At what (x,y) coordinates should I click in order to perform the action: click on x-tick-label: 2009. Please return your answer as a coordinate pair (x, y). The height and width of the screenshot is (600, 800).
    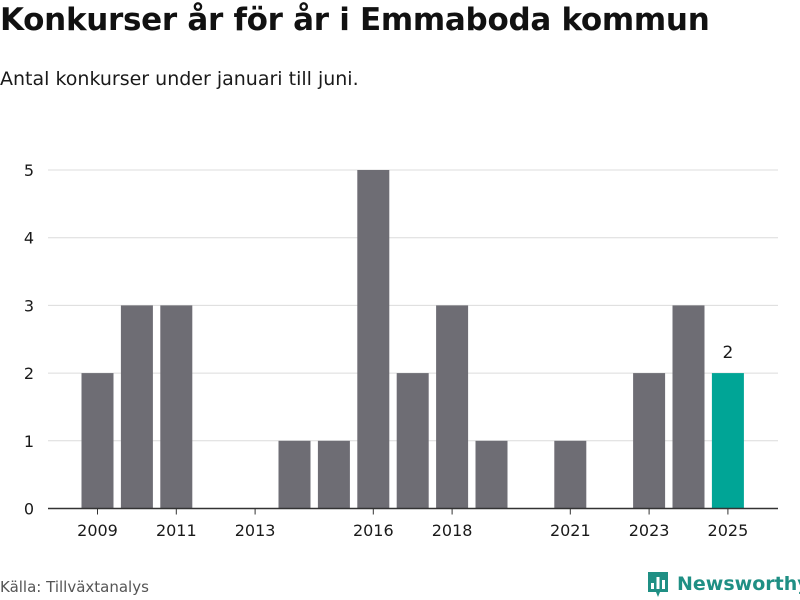
    Looking at the image, I should click on (97, 530).